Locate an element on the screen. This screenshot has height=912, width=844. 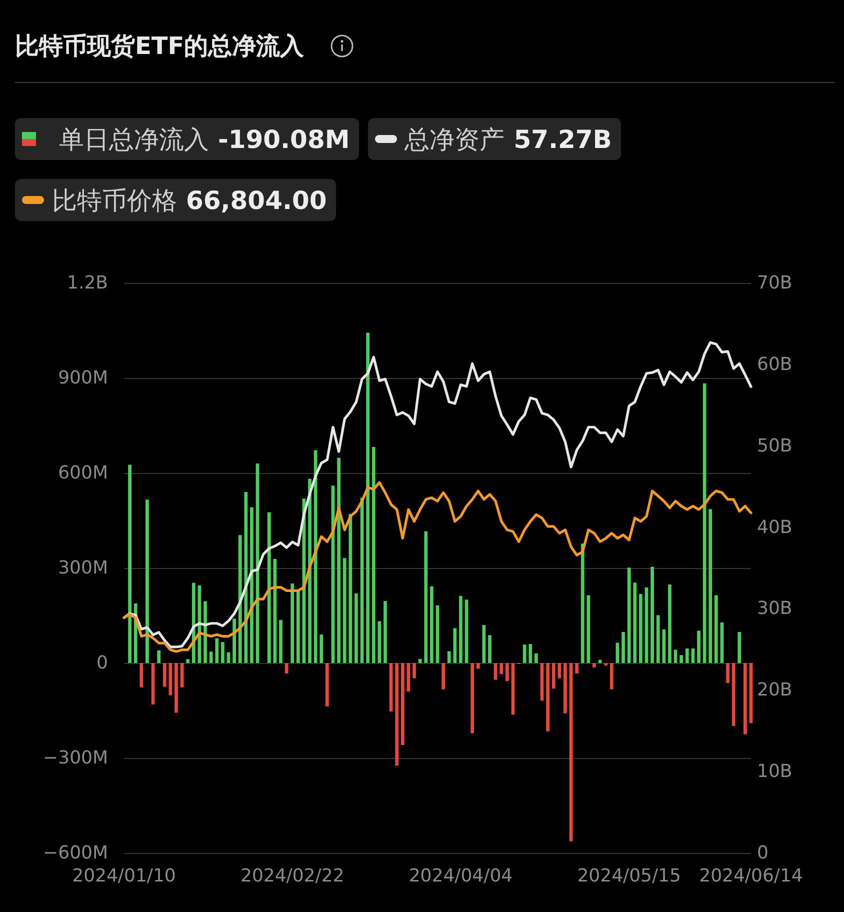
y2-tick-label: 0 is located at coordinates (762, 853).